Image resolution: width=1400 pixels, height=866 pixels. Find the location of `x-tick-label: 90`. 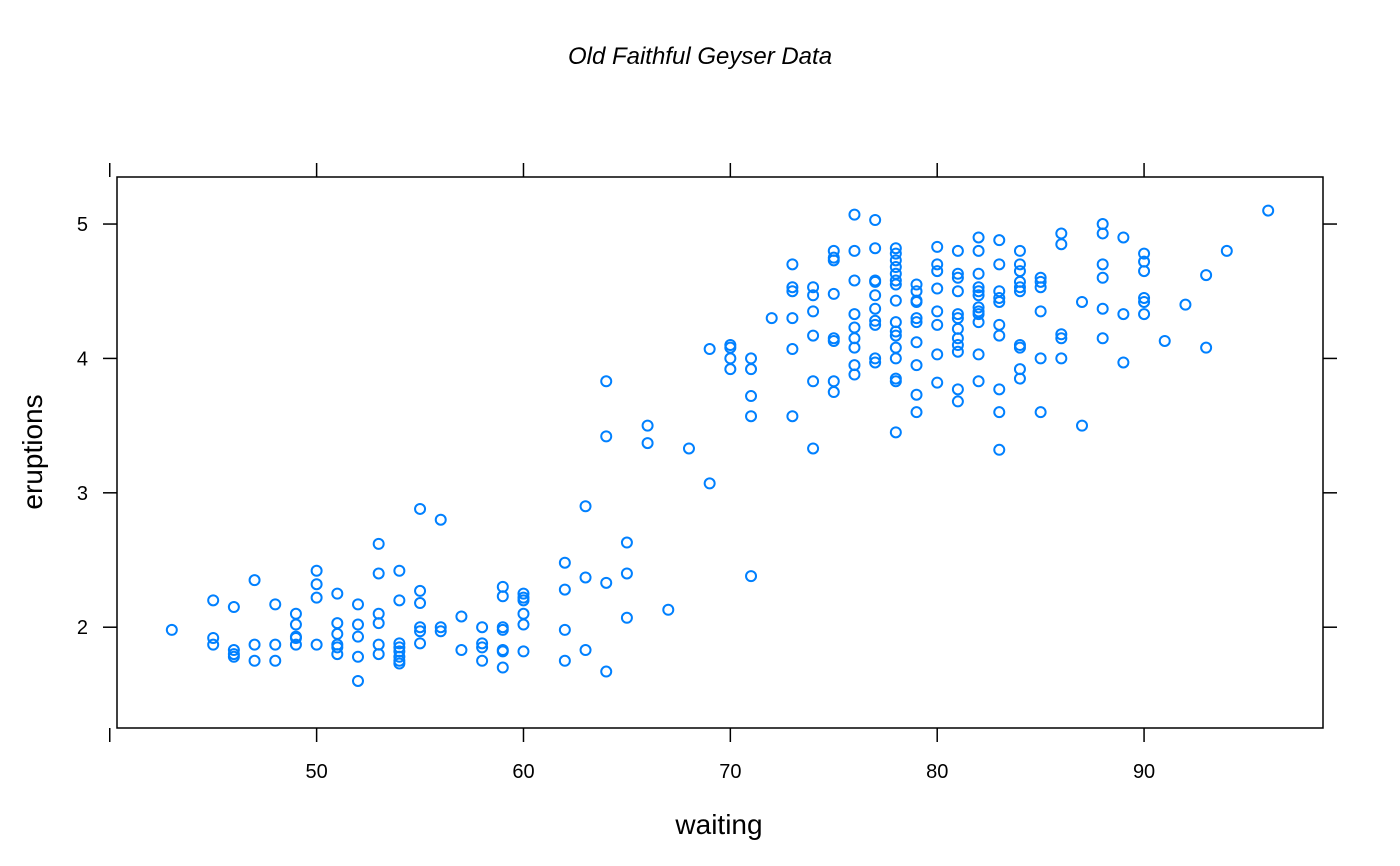

x-tick-label: 90 is located at coordinates (1144, 772).